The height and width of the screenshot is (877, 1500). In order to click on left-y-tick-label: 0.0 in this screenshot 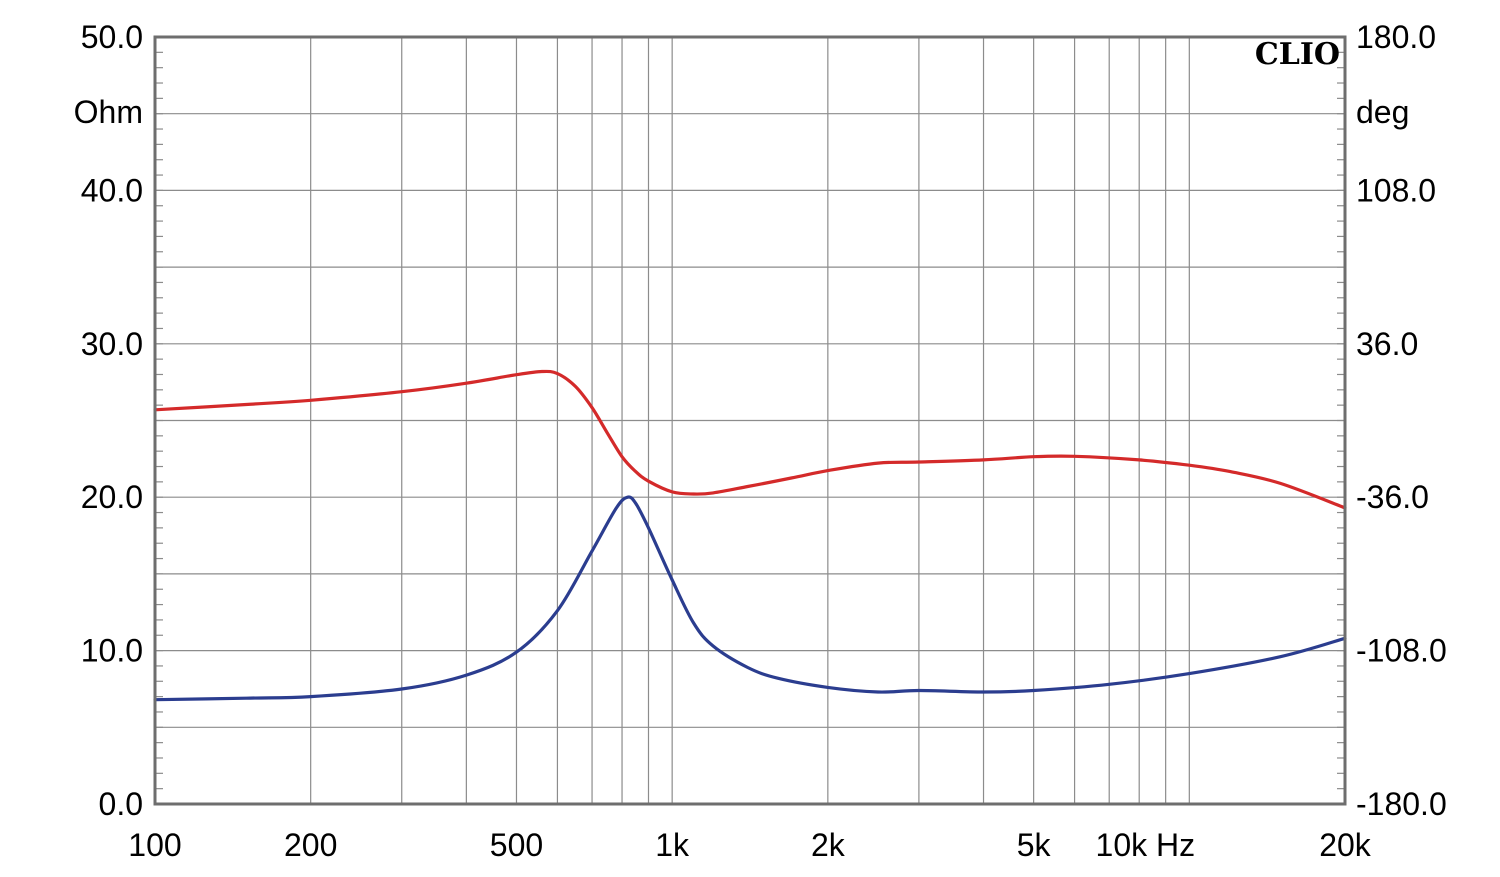, I will do `click(121, 804)`.